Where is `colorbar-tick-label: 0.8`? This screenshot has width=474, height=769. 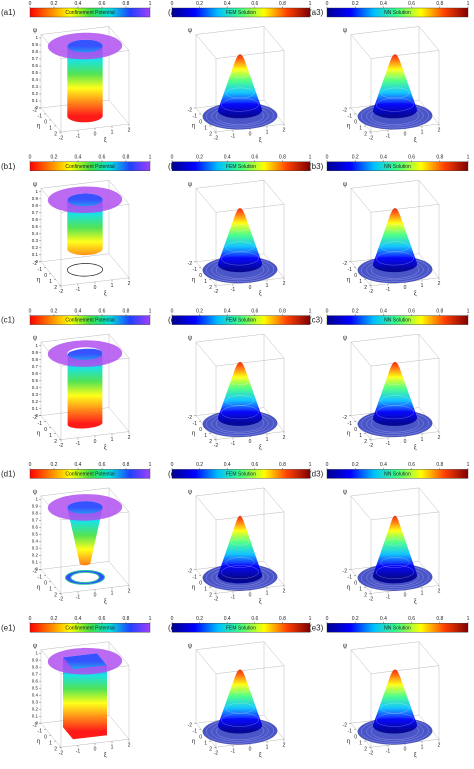 colorbar-tick-label: 0.8 is located at coordinates (282, 158).